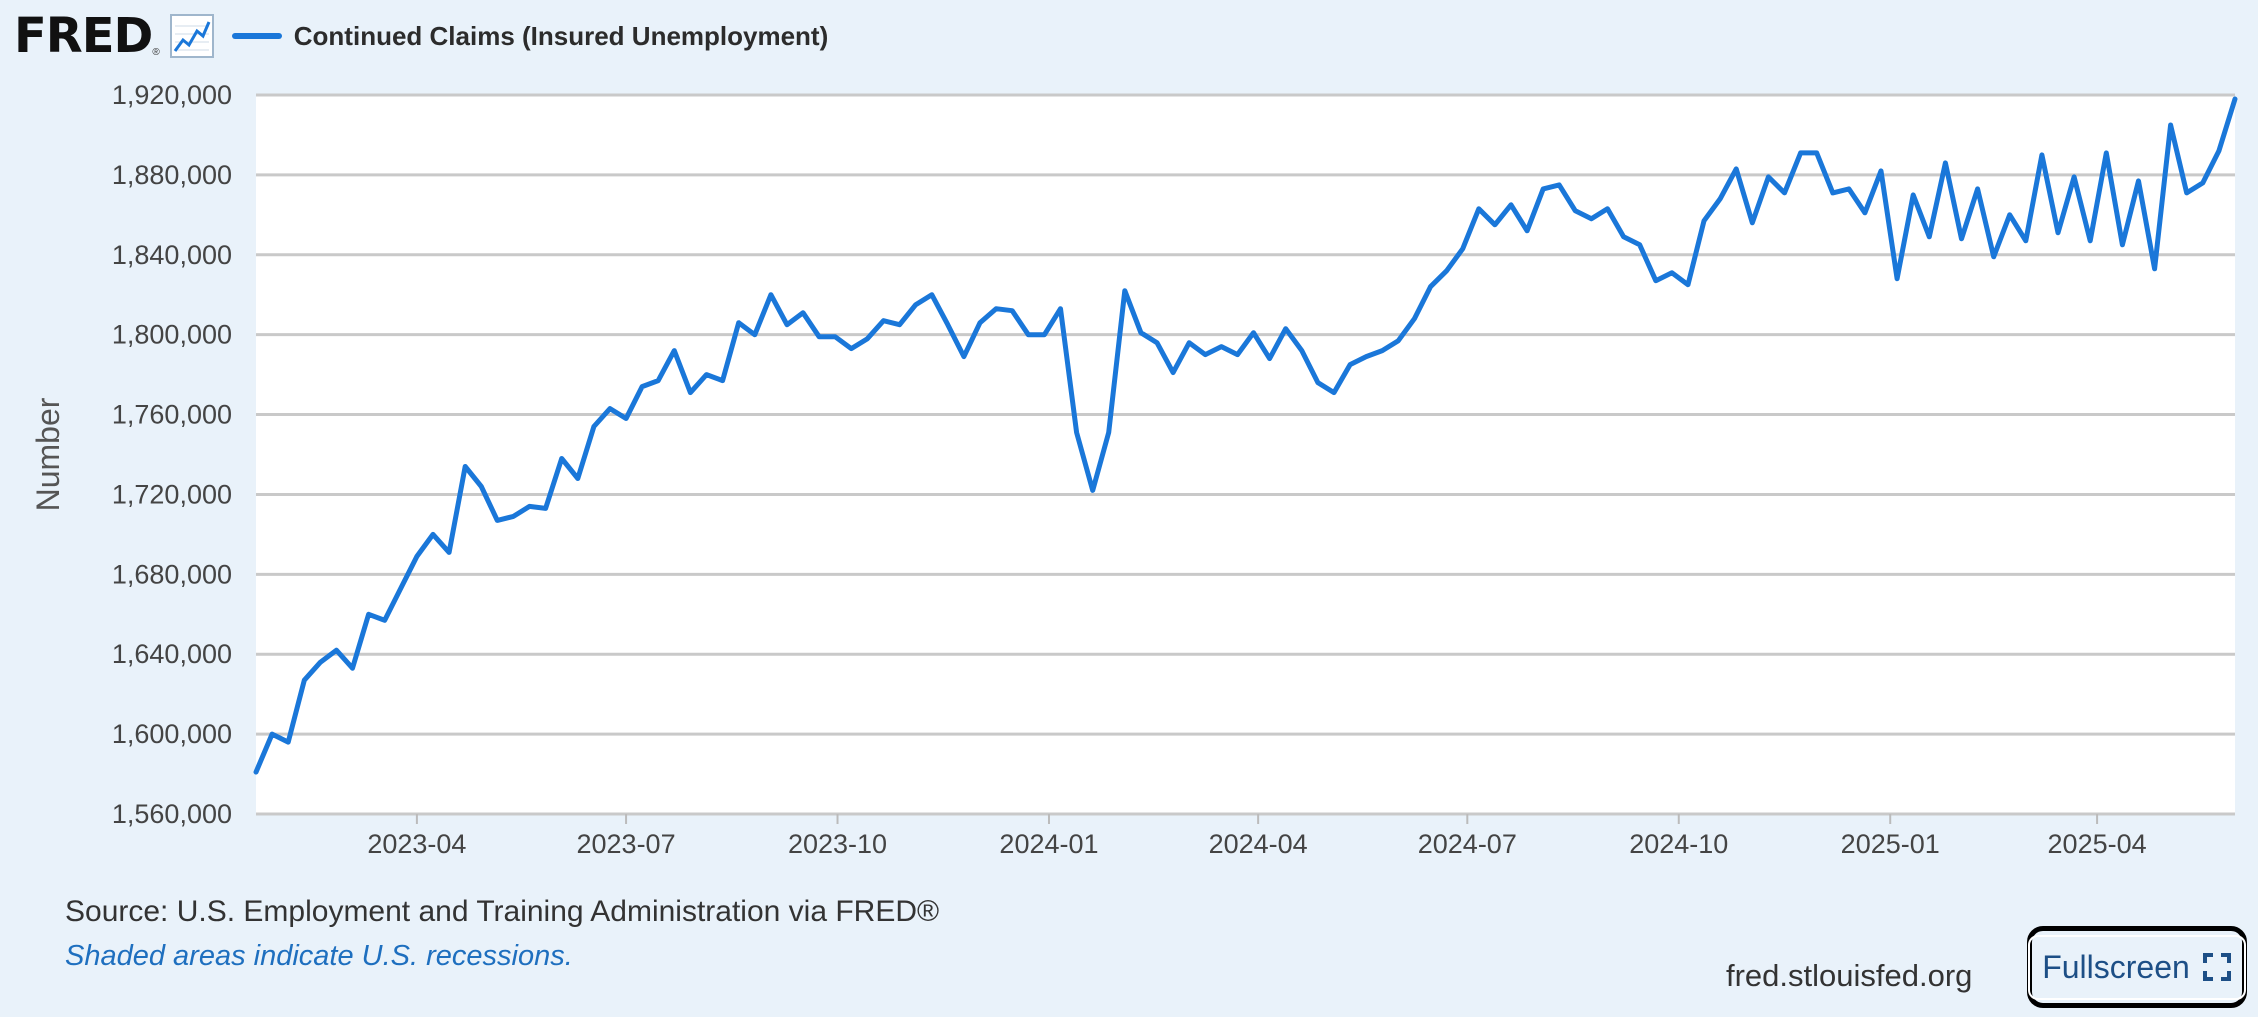 Image resolution: width=2258 pixels, height=1017 pixels. Describe the element at coordinates (2137, 967) in the screenshot. I see `fullscreen-button: Fullscreen` at that location.